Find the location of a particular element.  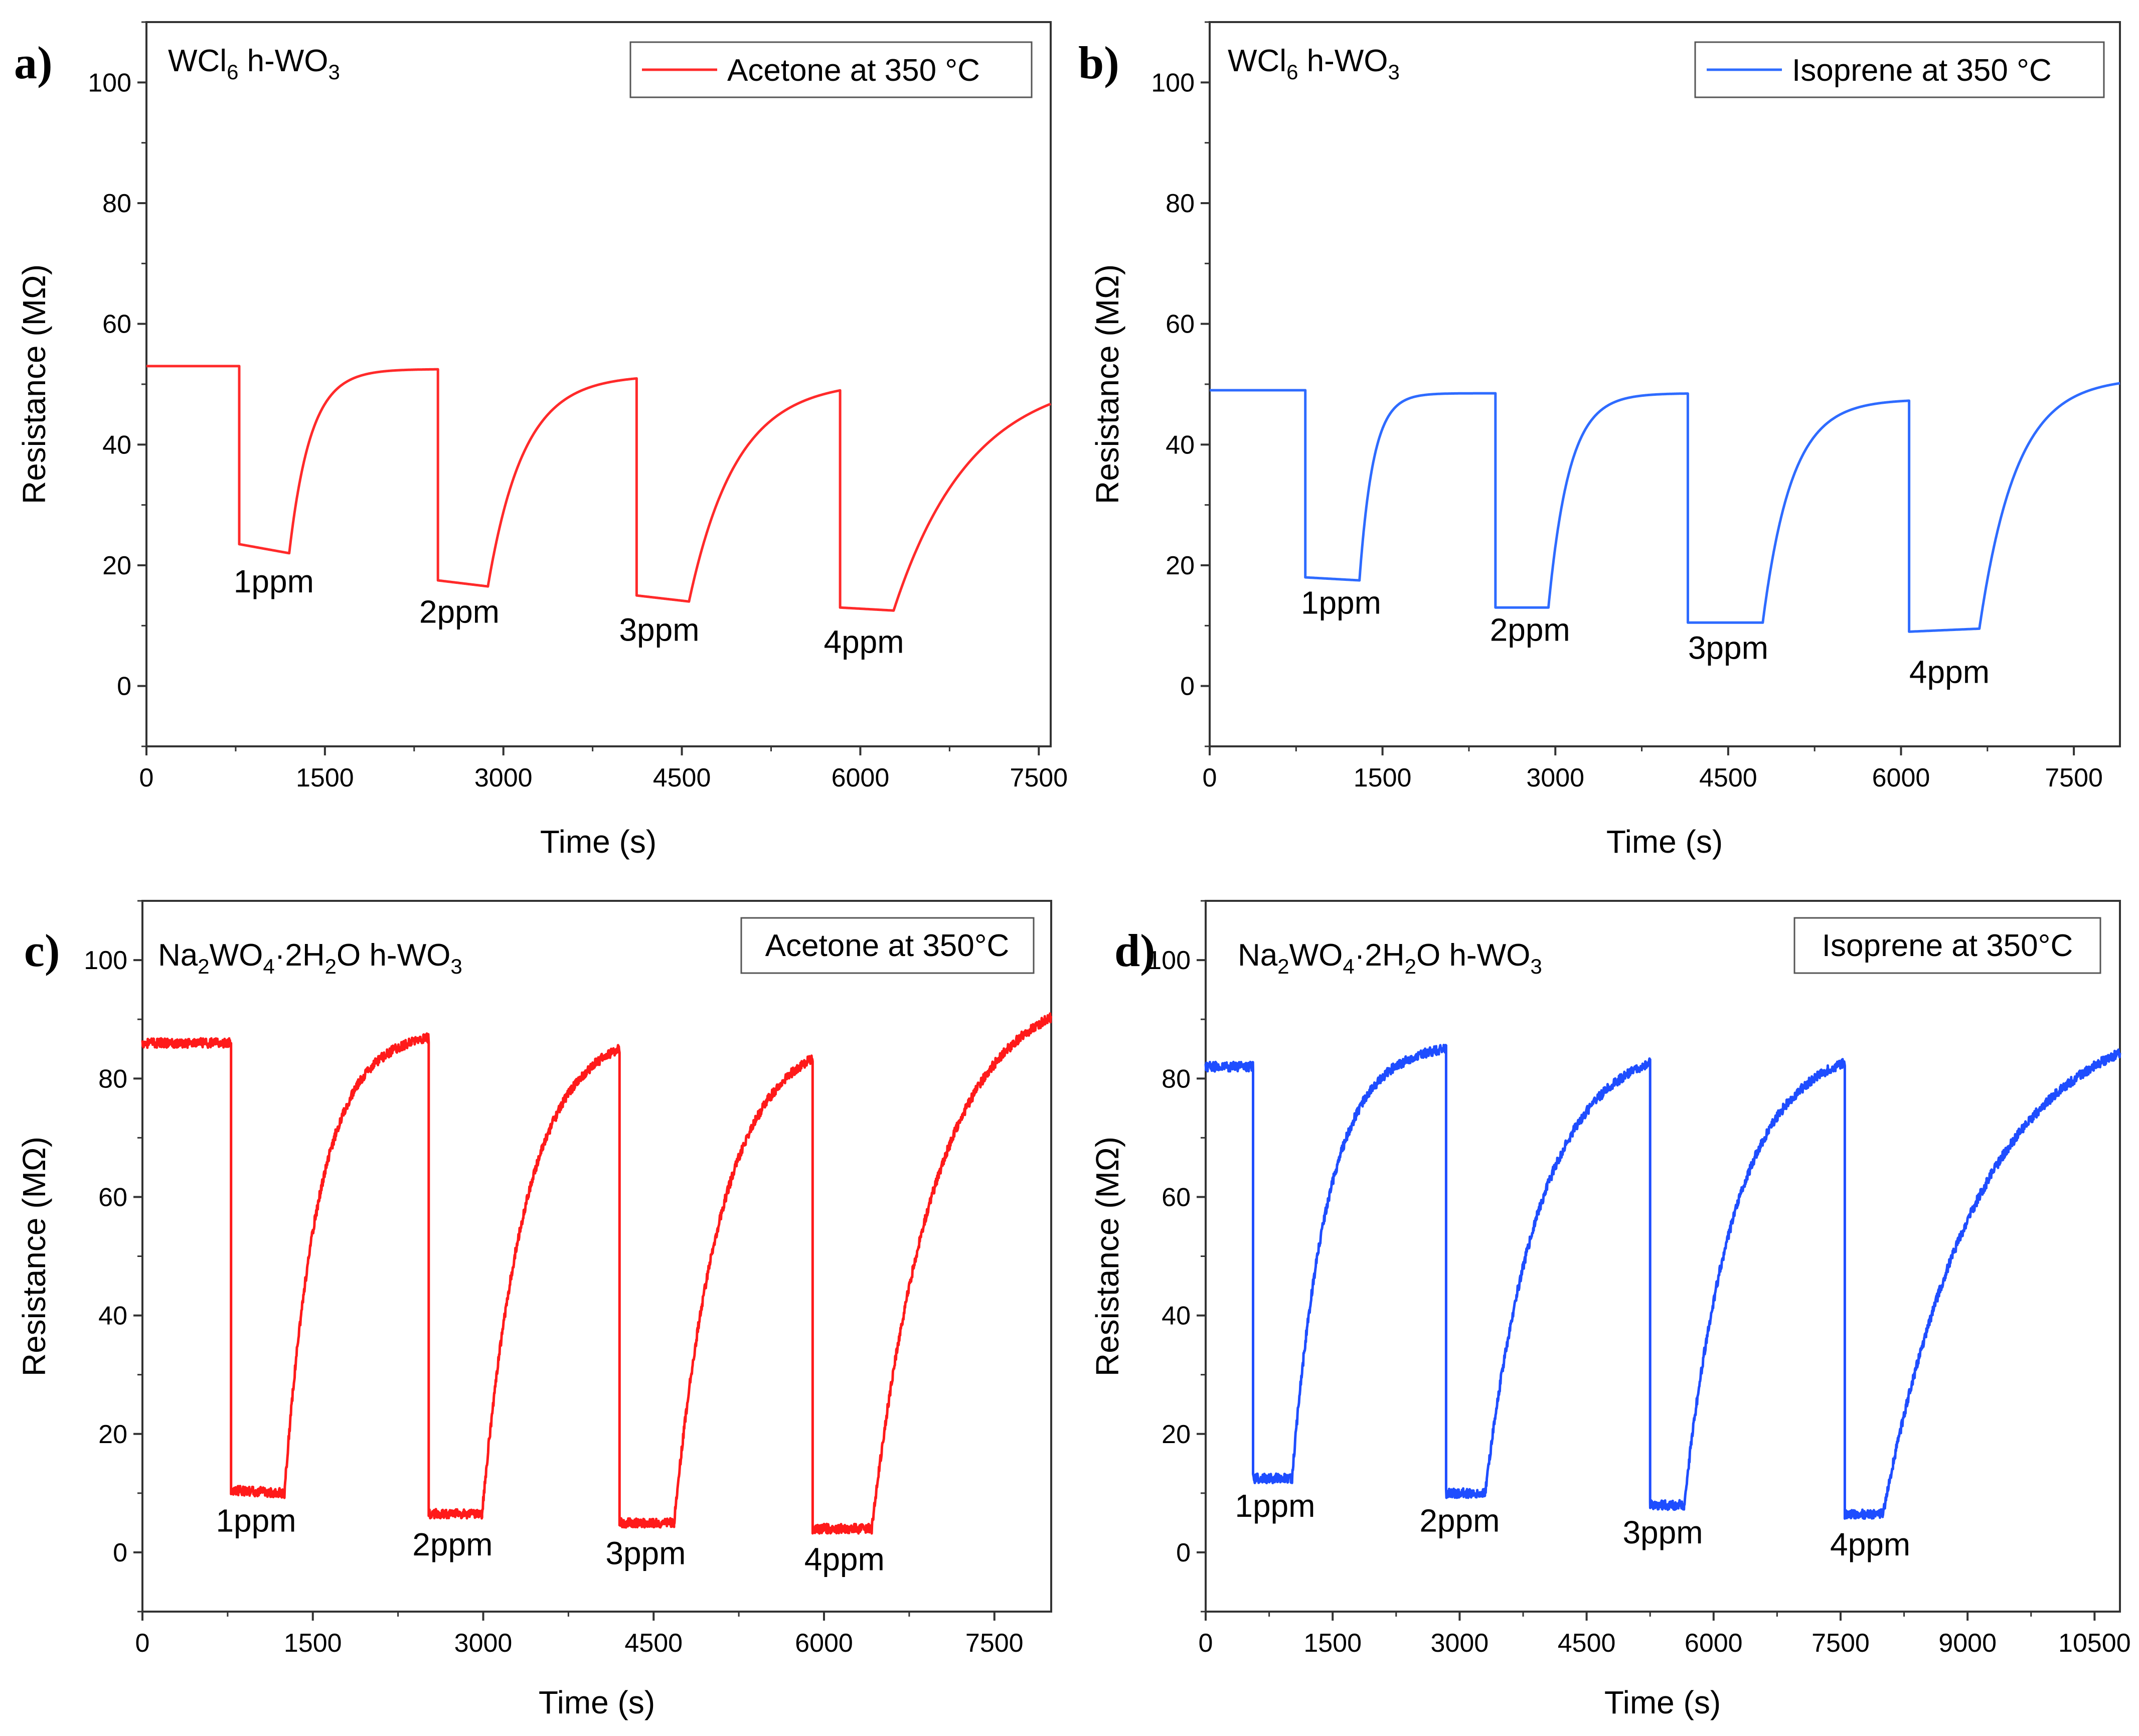

legend: Acetone at 350 °C is located at coordinates (831, 69).